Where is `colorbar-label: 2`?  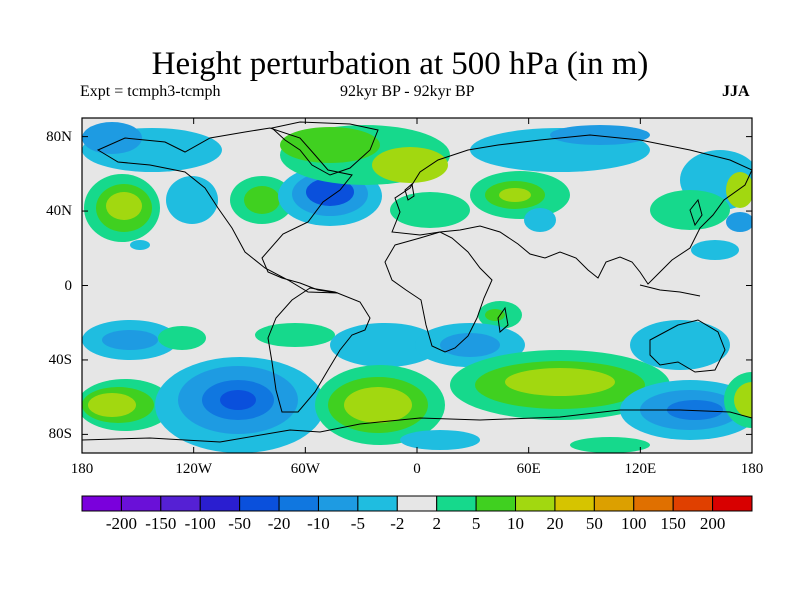
colorbar-label: 2 is located at coordinates (436, 523).